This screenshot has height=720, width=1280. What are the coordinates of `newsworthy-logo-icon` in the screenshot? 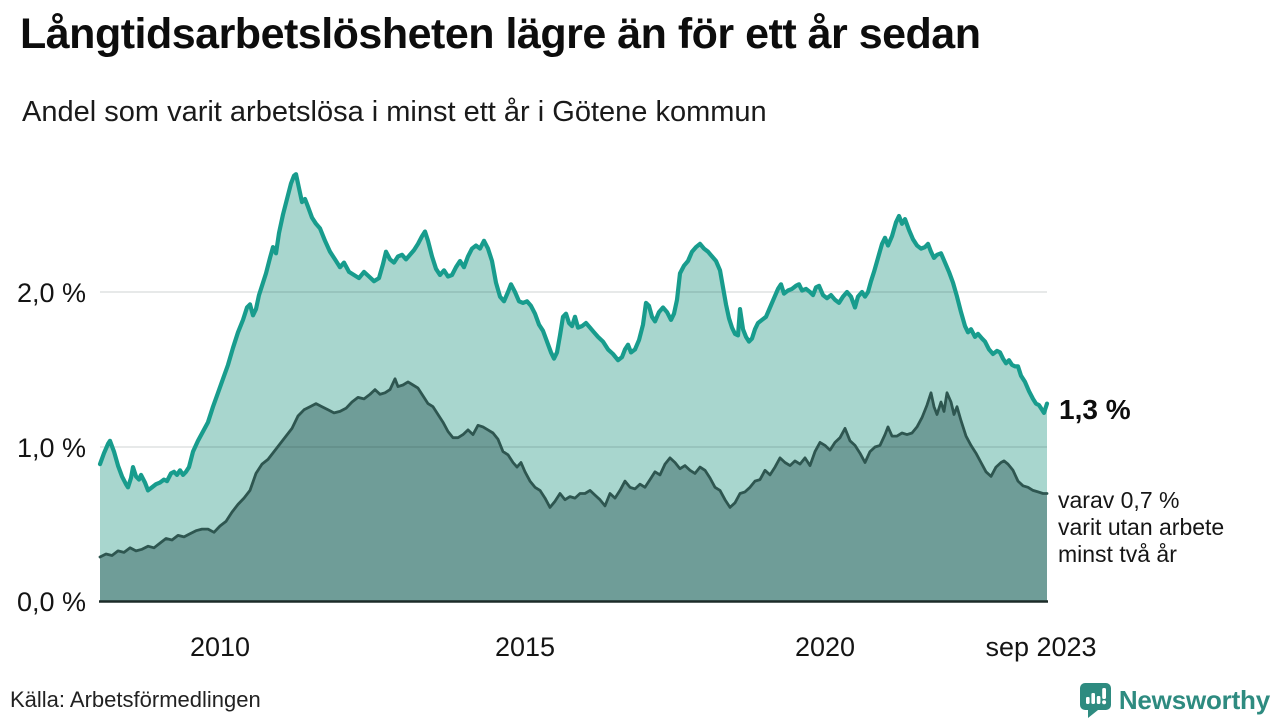 It's located at (1095, 700).